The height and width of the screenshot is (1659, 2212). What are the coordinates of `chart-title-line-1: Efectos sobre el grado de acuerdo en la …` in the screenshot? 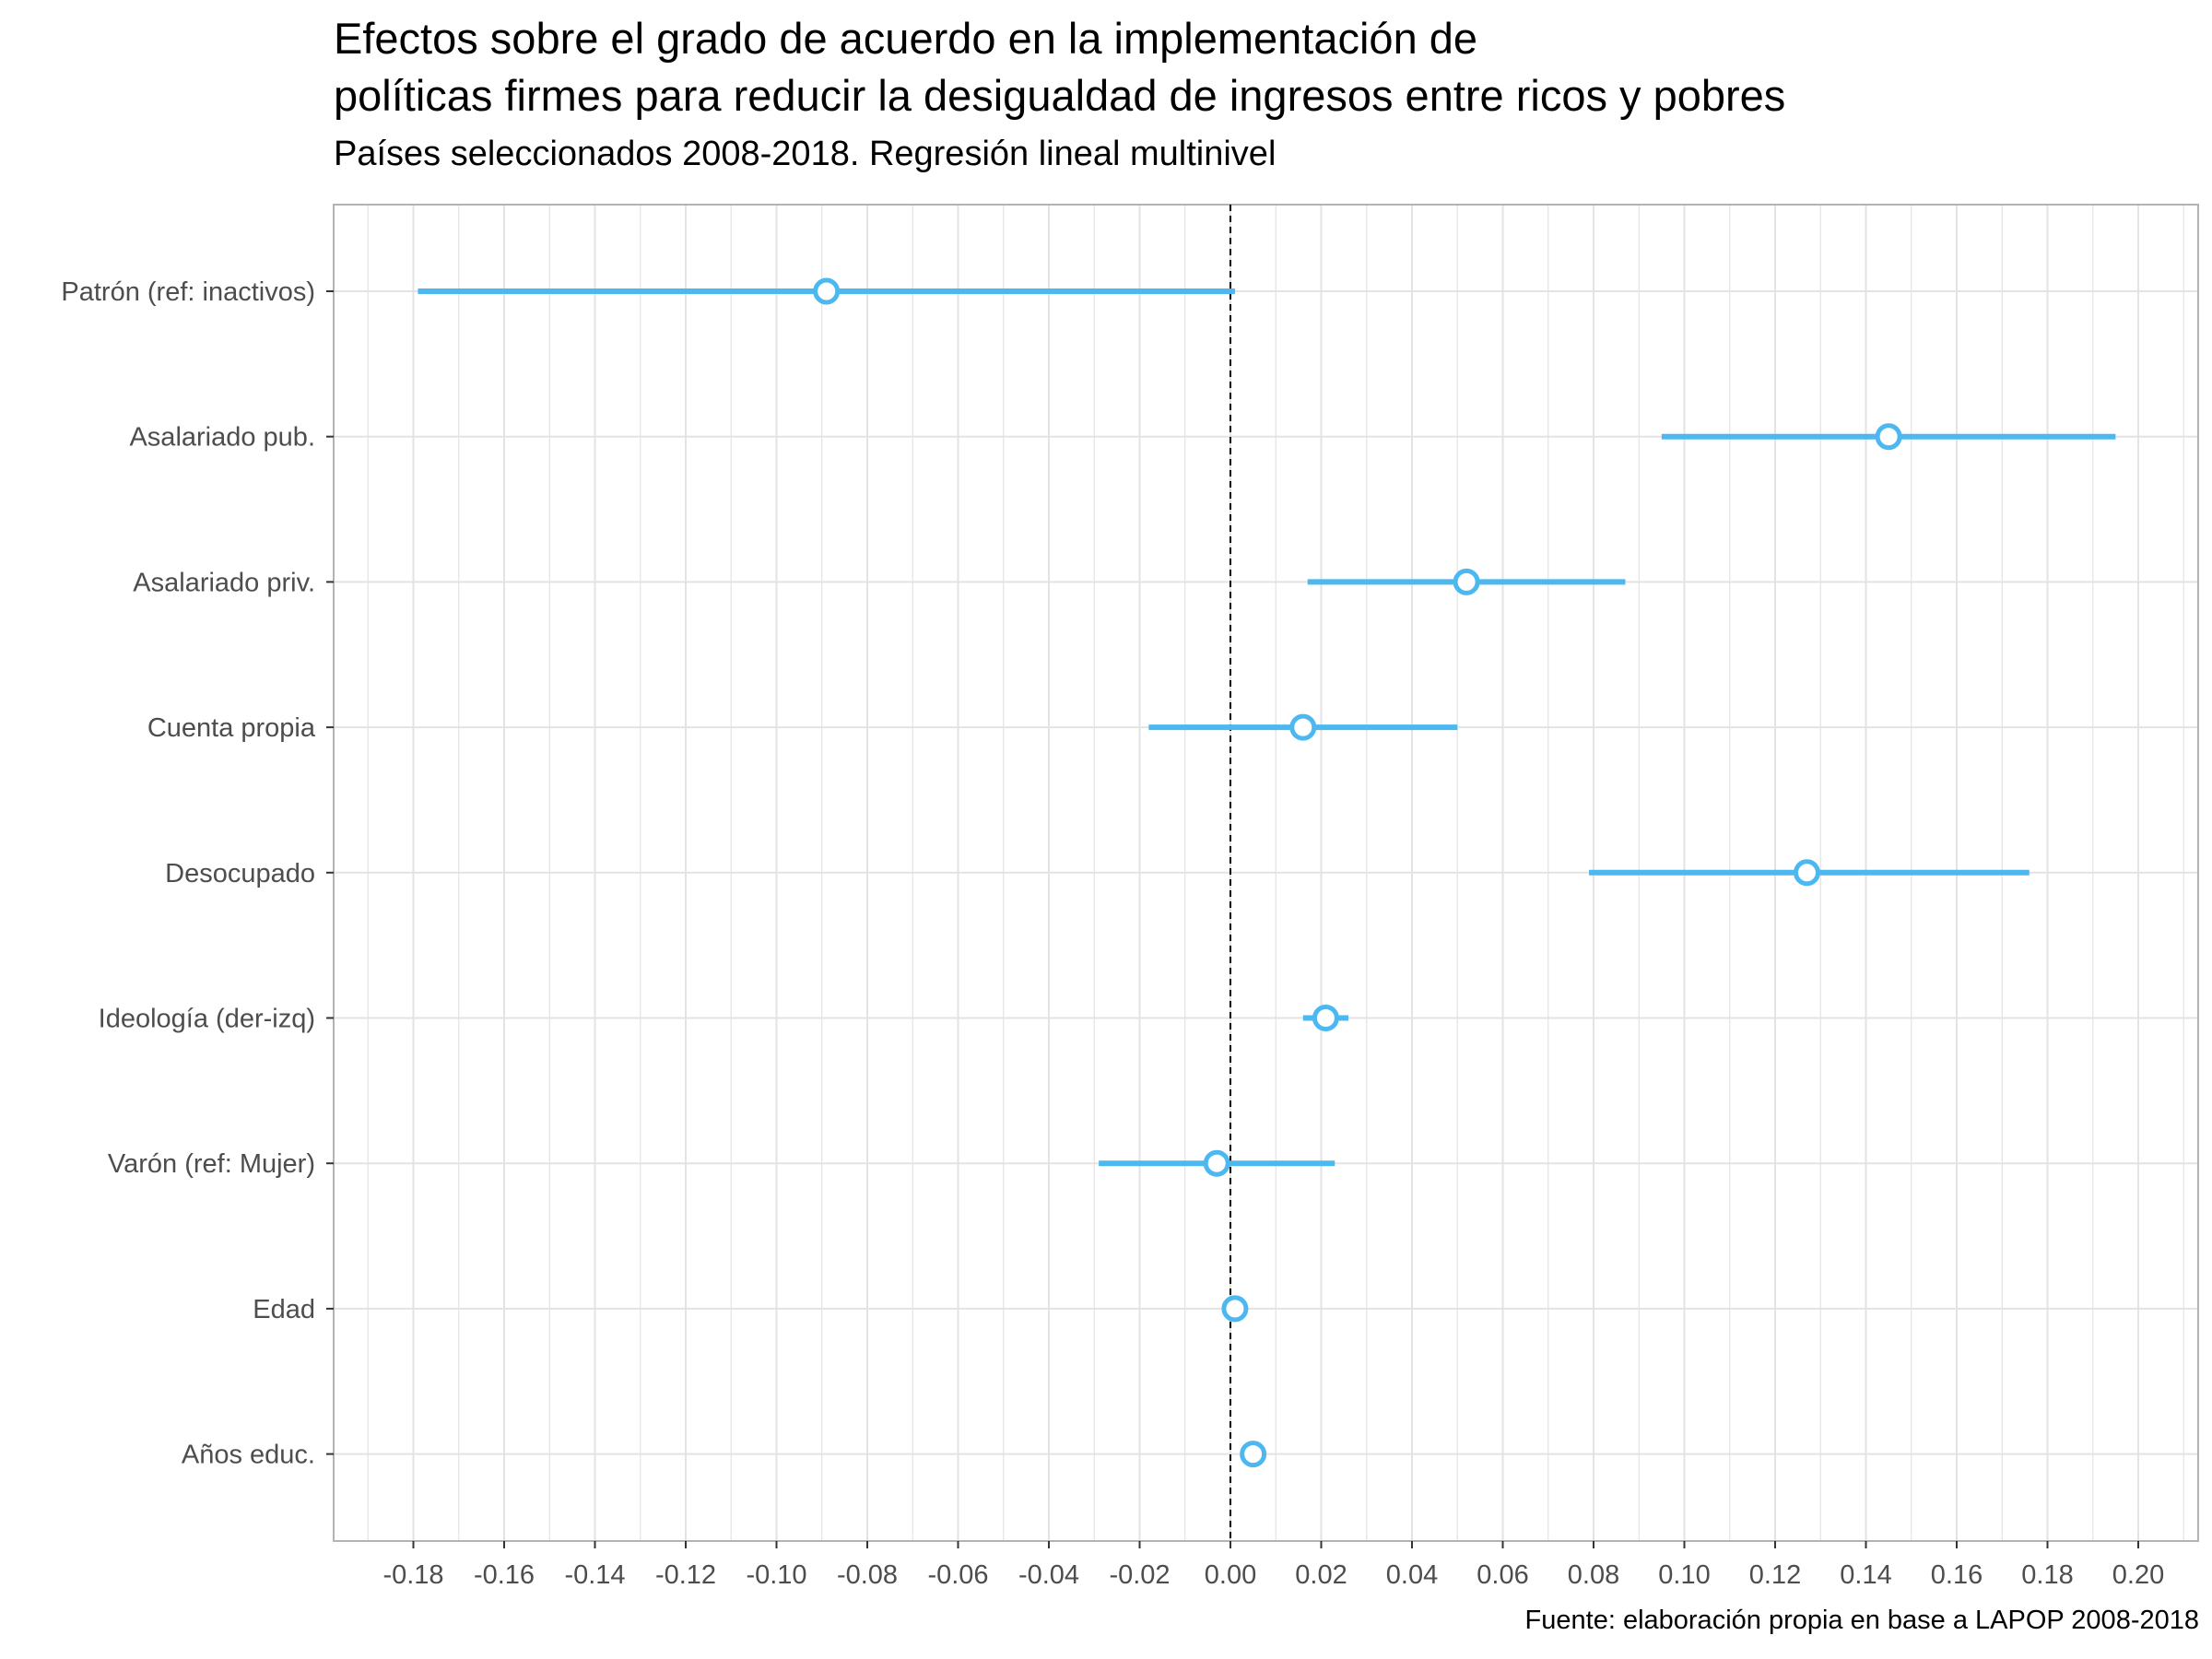 It's located at (906, 38).